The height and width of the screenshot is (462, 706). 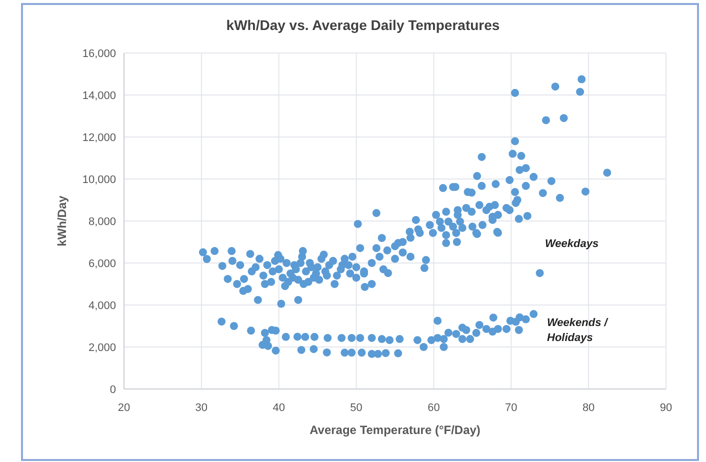 I want to click on x-tick-label: 60, so click(x=434, y=408).